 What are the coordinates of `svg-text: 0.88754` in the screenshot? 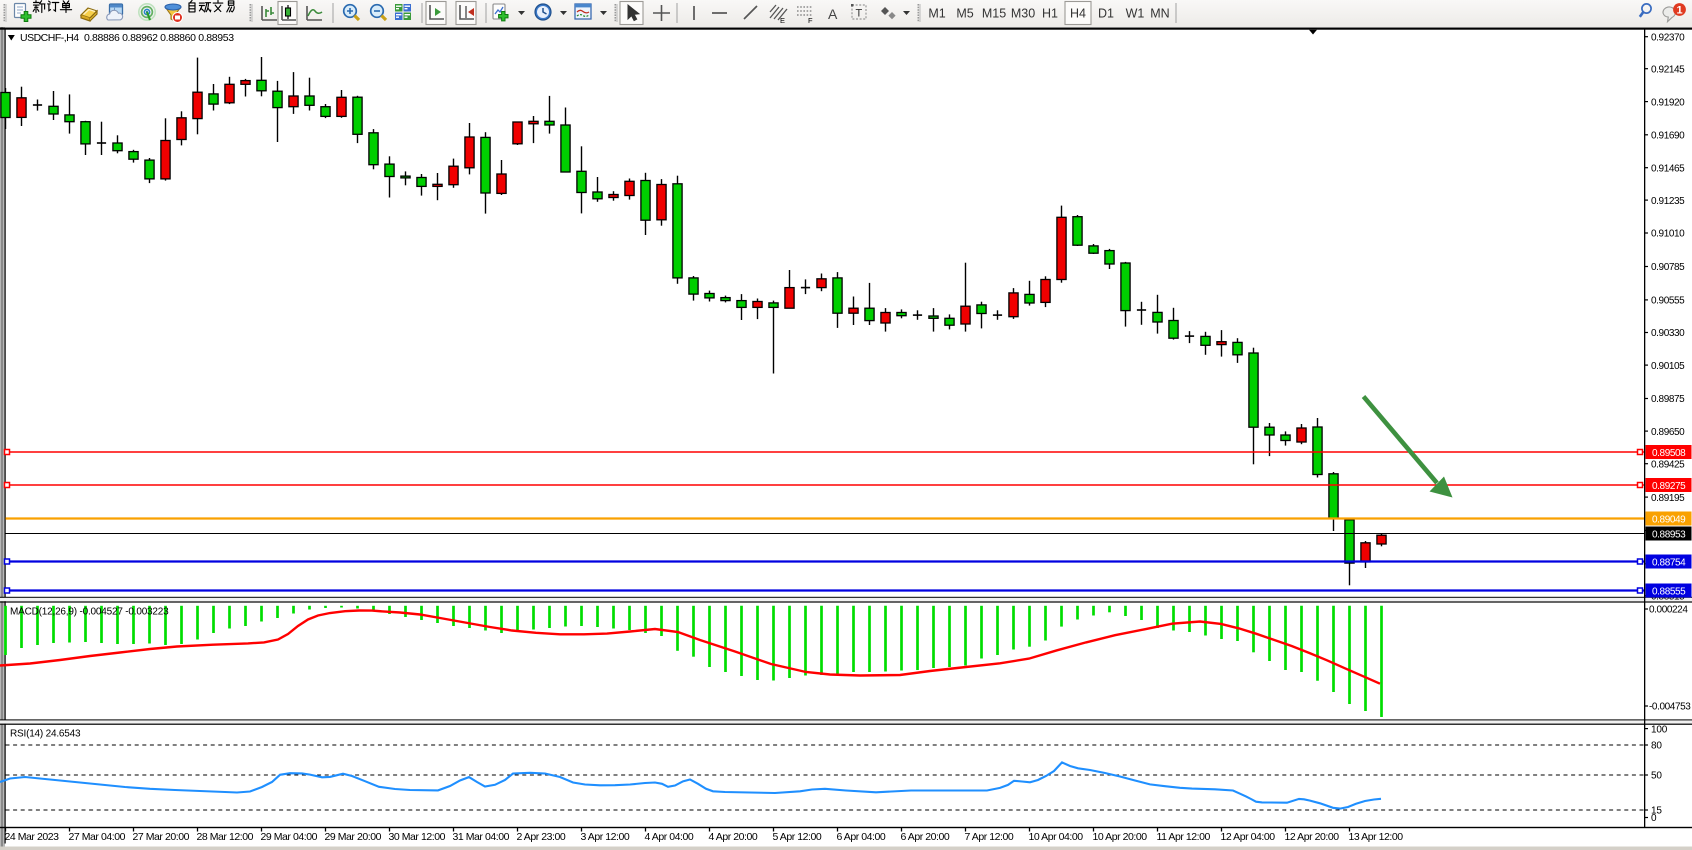 It's located at (1669, 563).